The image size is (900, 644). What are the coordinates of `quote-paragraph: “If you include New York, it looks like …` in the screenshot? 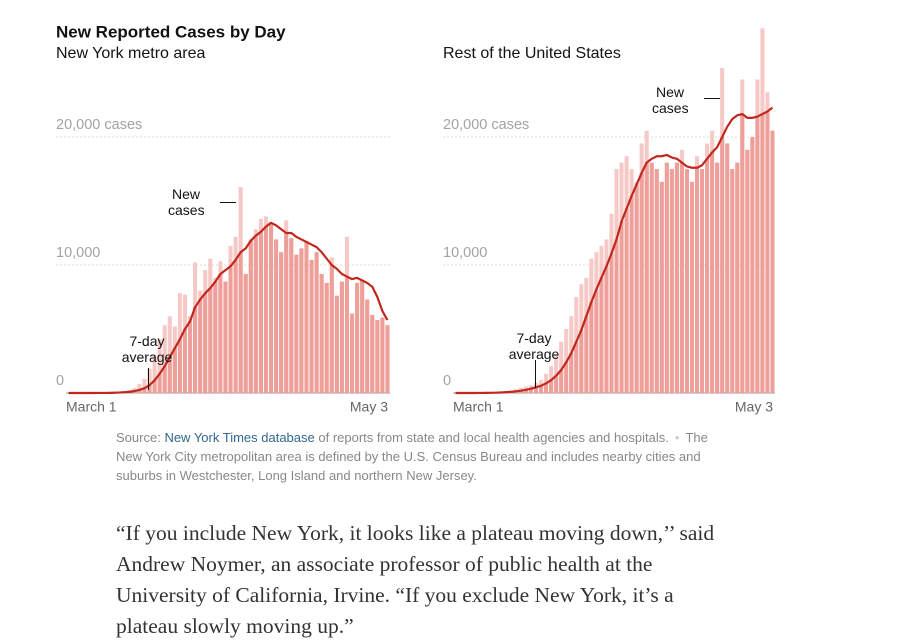 It's located at (415, 579).